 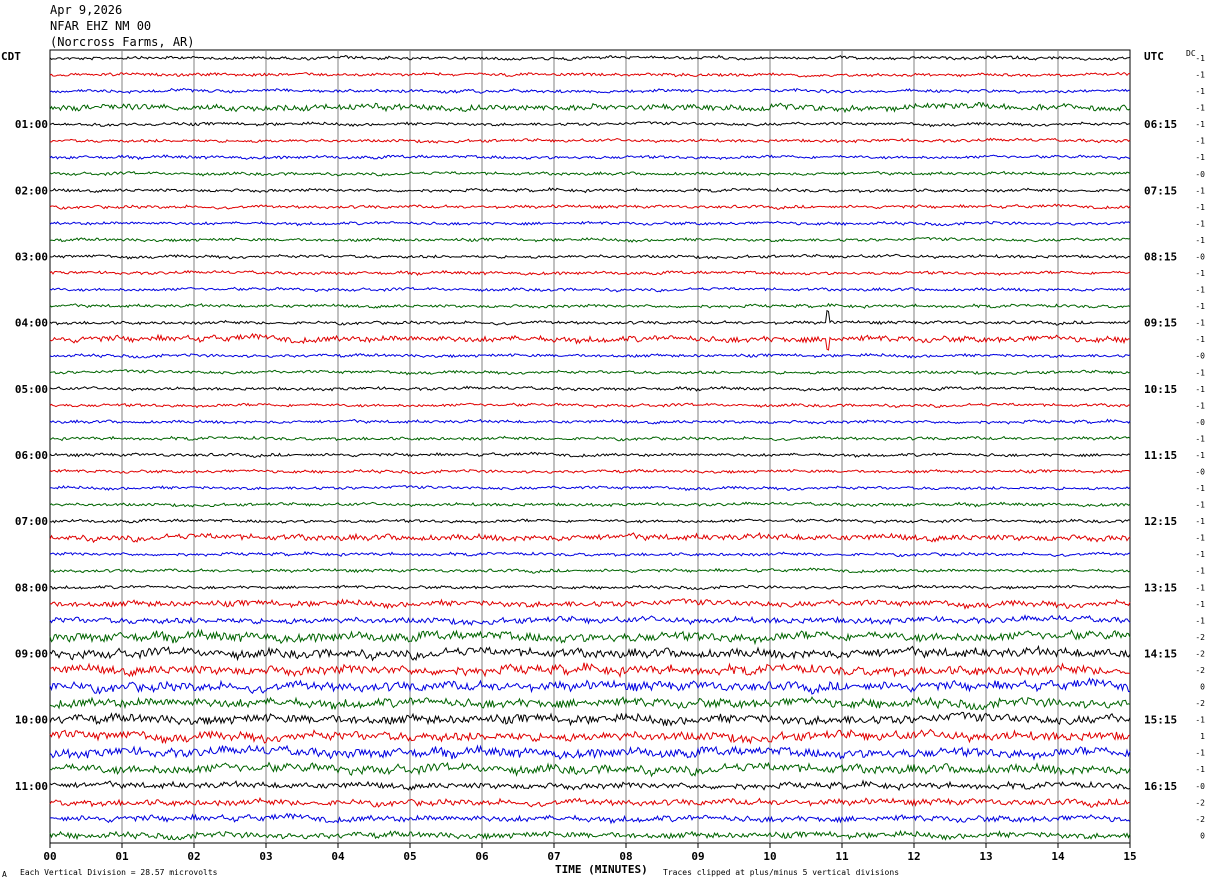 I want to click on record-date: Apr 9,2026, so click(x=86, y=10).